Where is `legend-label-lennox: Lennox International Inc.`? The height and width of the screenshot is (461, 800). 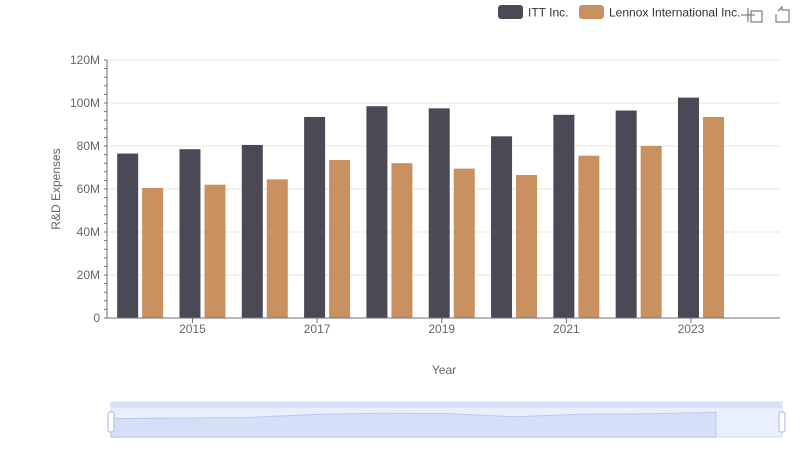 legend-label-lennox: Lennox International Inc. is located at coordinates (674, 13).